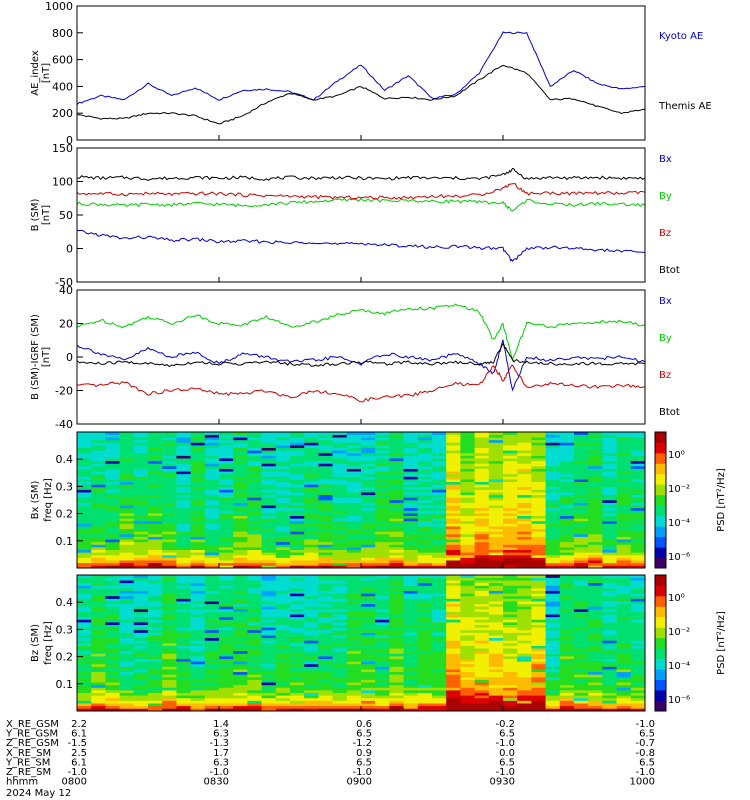  Describe the element at coordinates (35, 73) in the screenshot. I see `y-axis-label-line: AE_index` at that location.